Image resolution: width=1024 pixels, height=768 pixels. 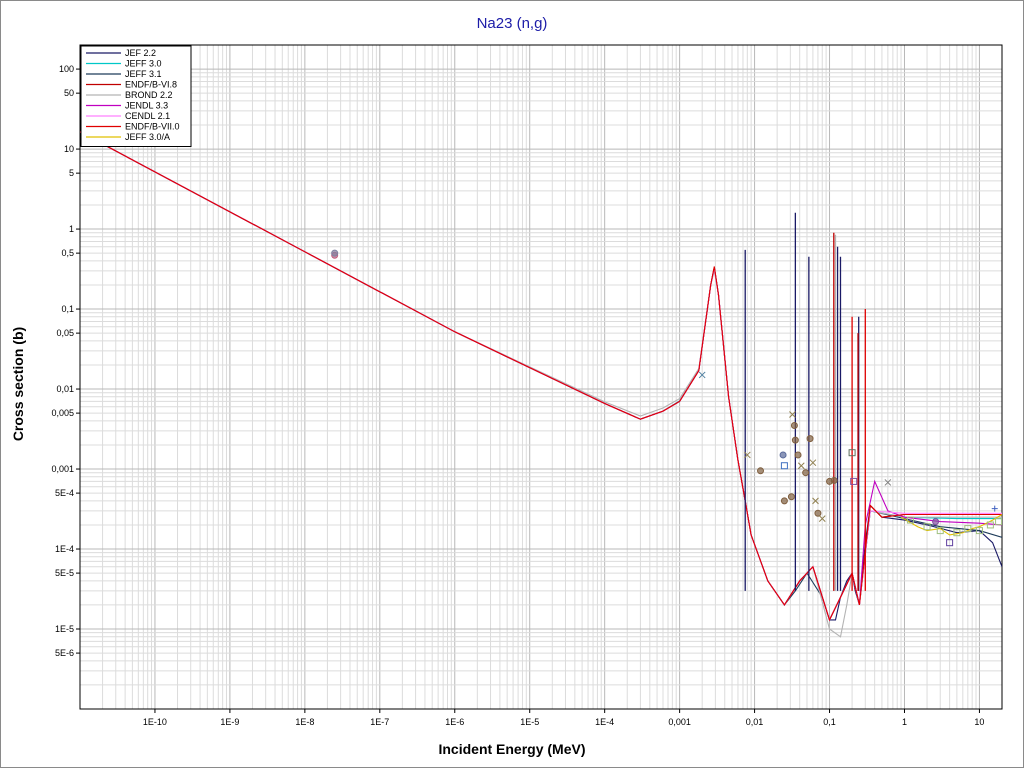 I want to click on legend-label: ENDF/B-VII.0, so click(x=152, y=127).